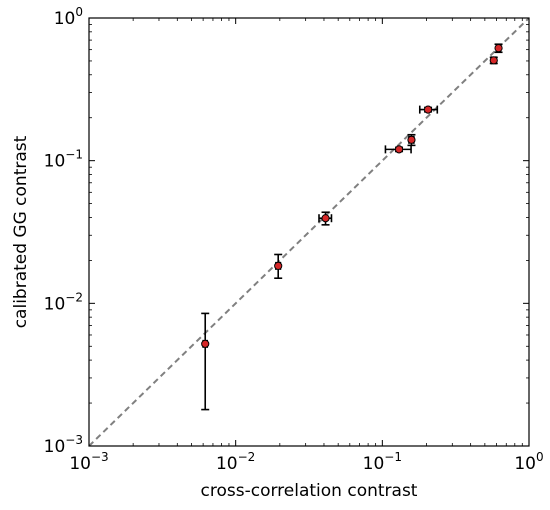 Image resolution: width=550 pixels, height=510 pixels. Describe the element at coordinates (306, 462) in the screenshot. I see `x-tick-labels: 10⁻³ 10⁻² 10⁻¹ 10⁰` at that location.